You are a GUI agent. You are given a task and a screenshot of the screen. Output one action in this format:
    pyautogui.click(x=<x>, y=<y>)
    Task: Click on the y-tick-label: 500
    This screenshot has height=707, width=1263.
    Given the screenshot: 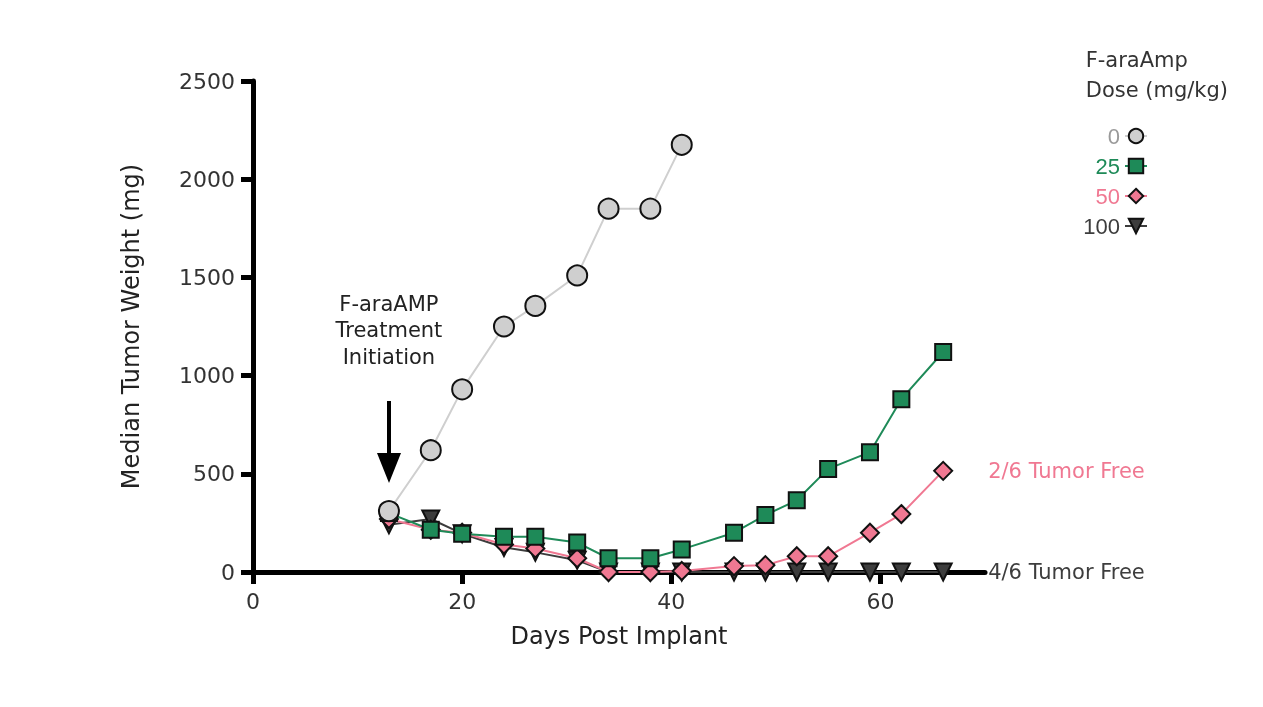 What is the action you would take?
    pyautogui.click(x=214, y=474)
    